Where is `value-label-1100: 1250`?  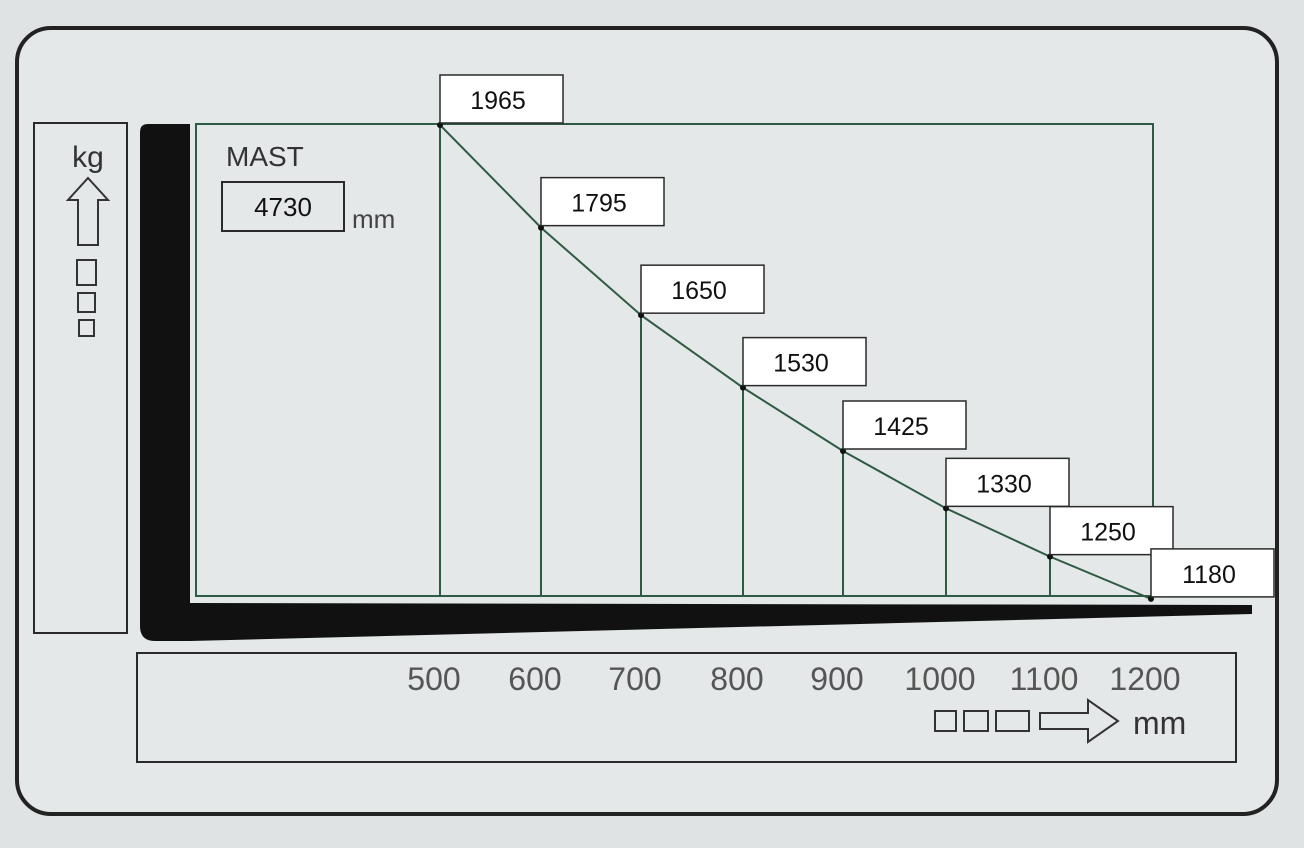 value-label-1100: 1250 is located at coordinates (1108, 533).